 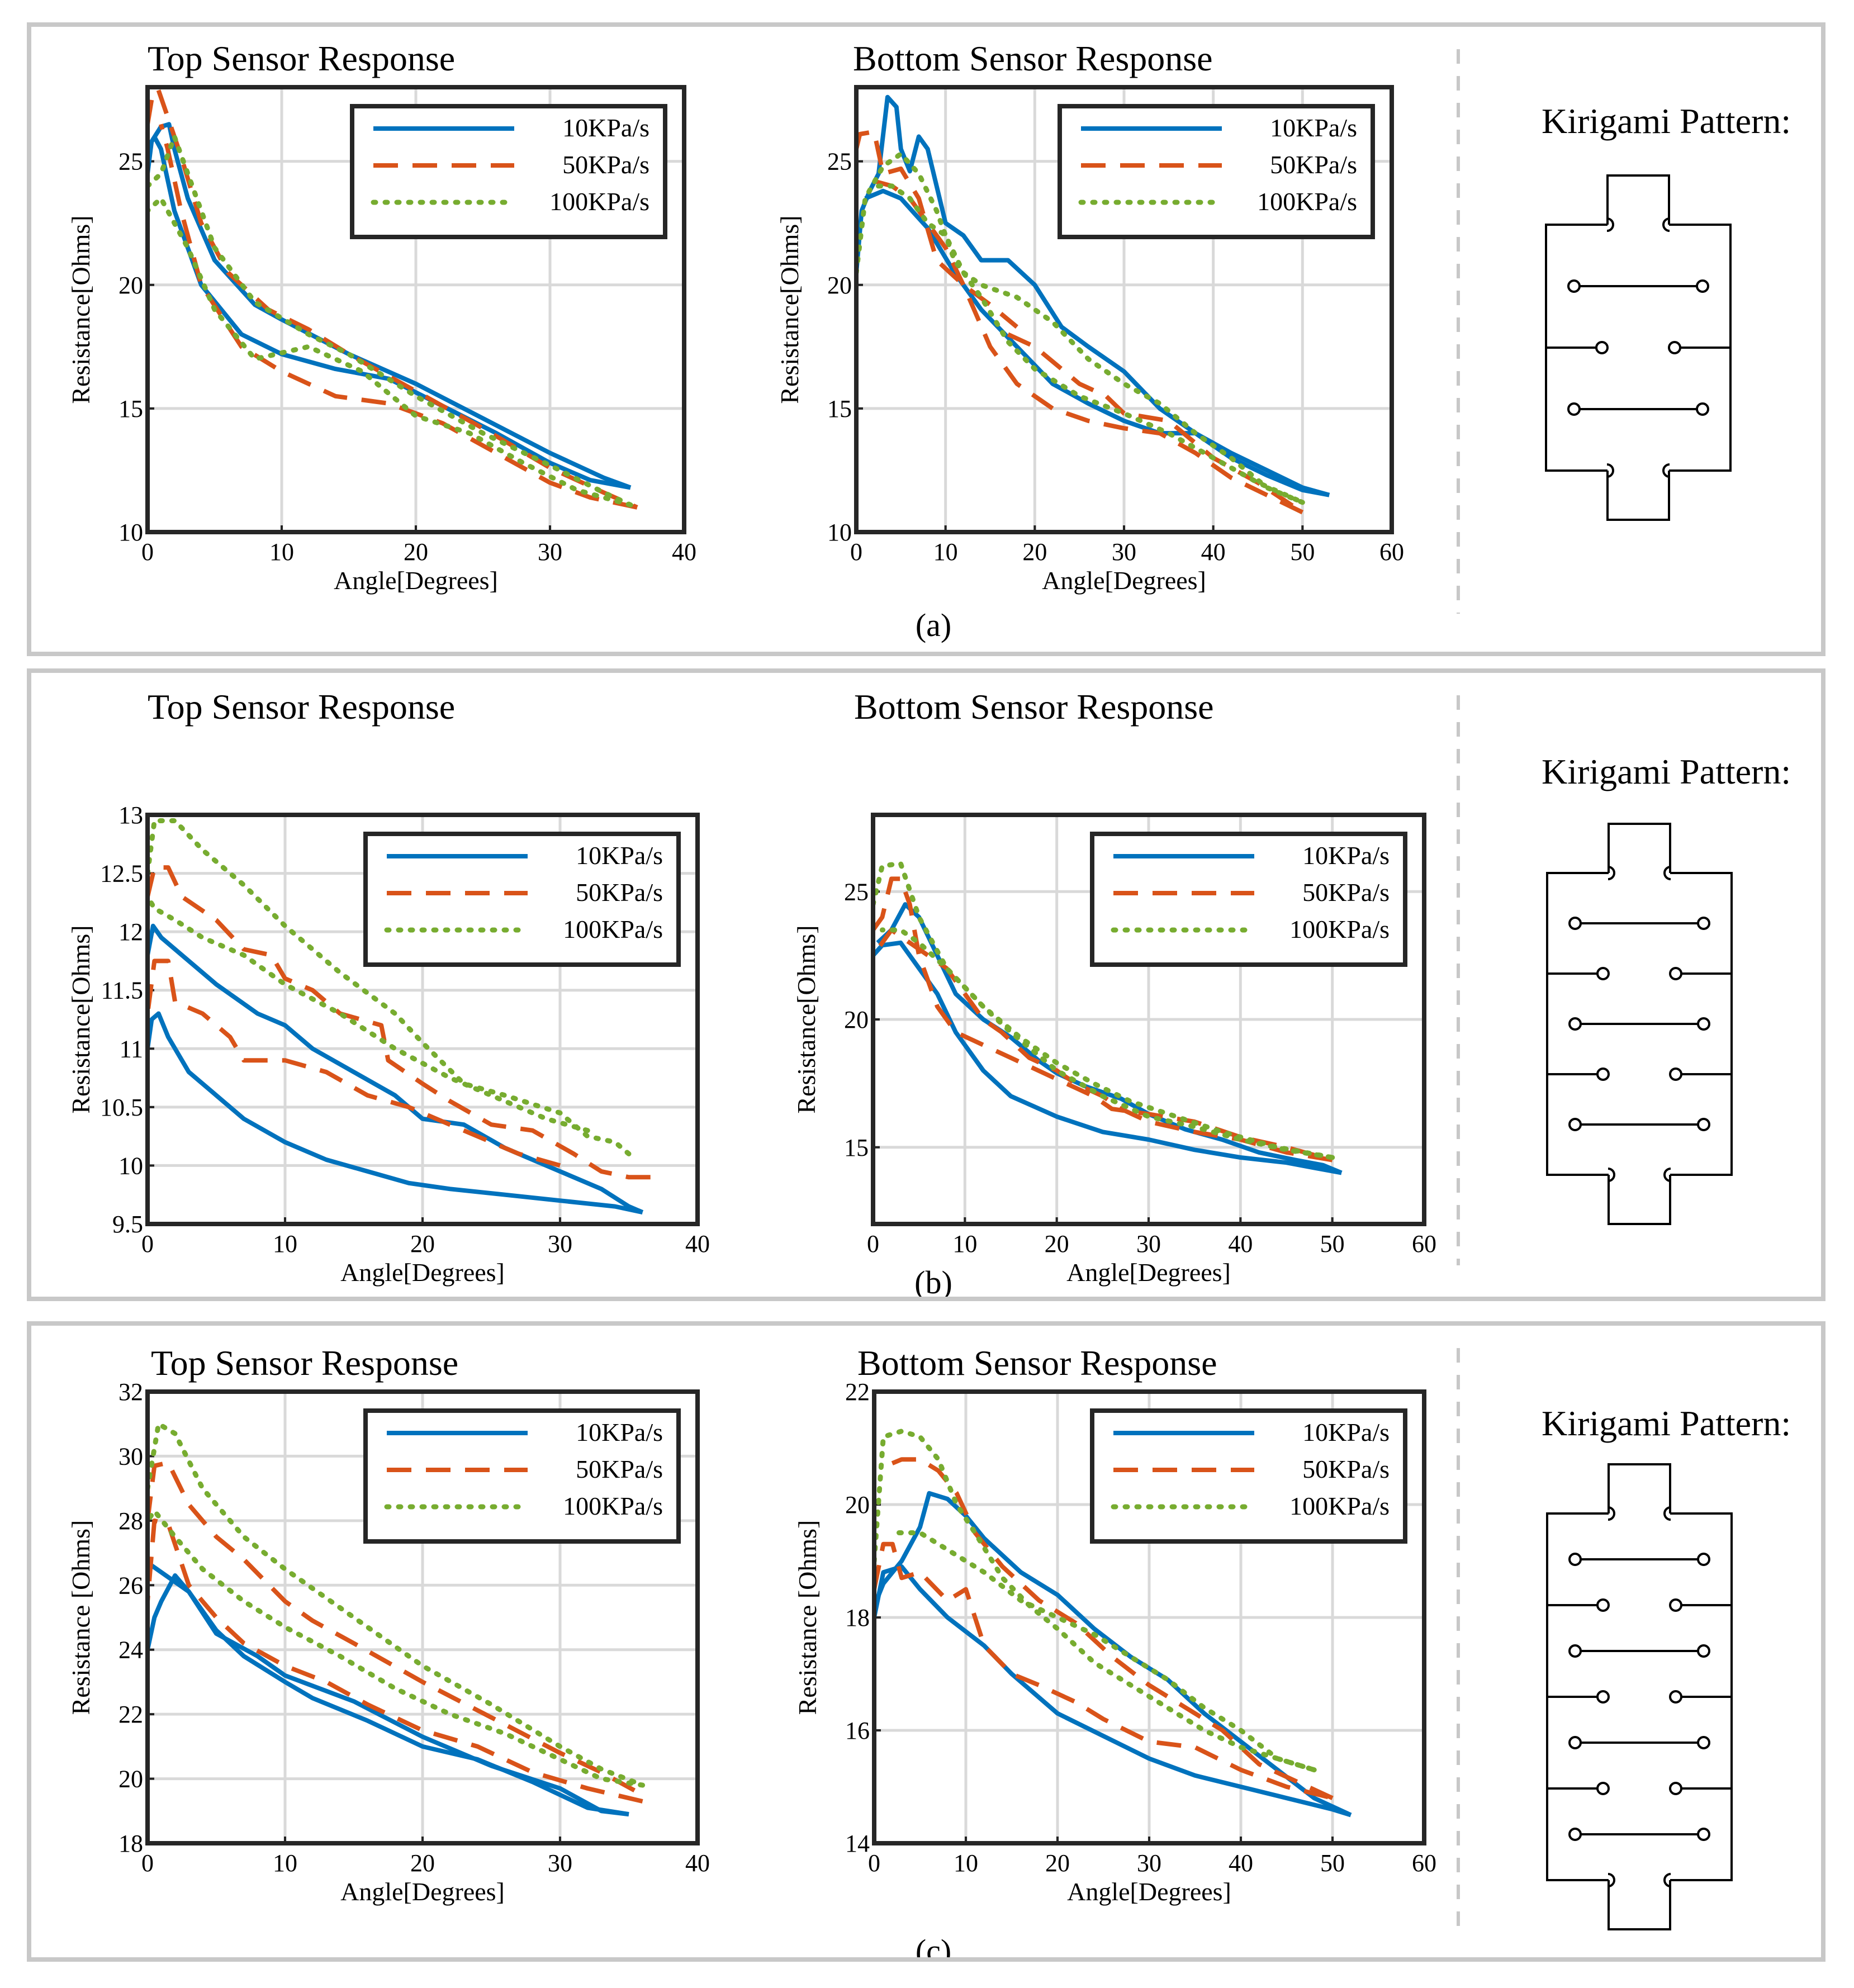 I want to click on y-tick-label: 18, so click(x=130, y=1843).